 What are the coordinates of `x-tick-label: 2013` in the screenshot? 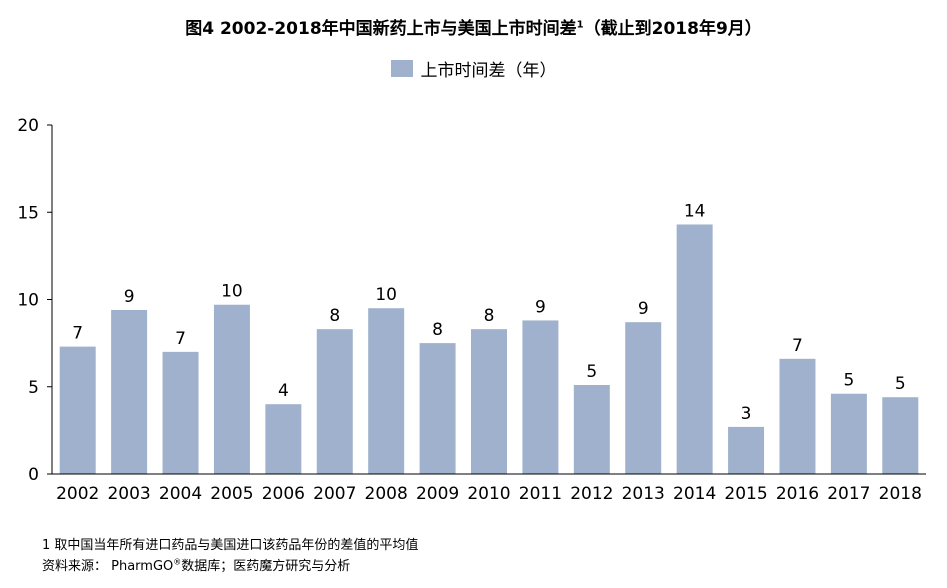 It's located at (643, 494).